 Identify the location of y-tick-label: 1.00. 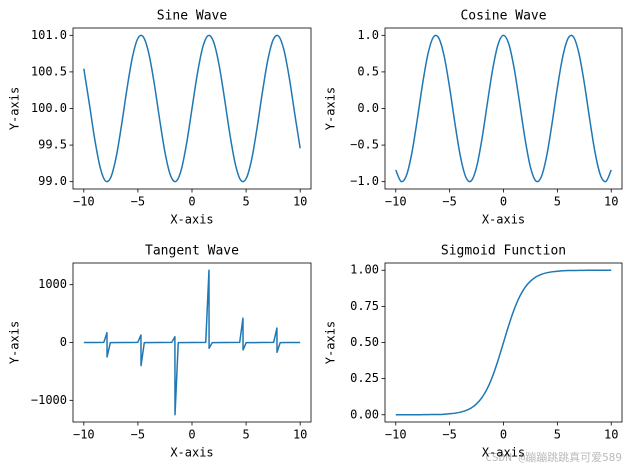
(364, 270).